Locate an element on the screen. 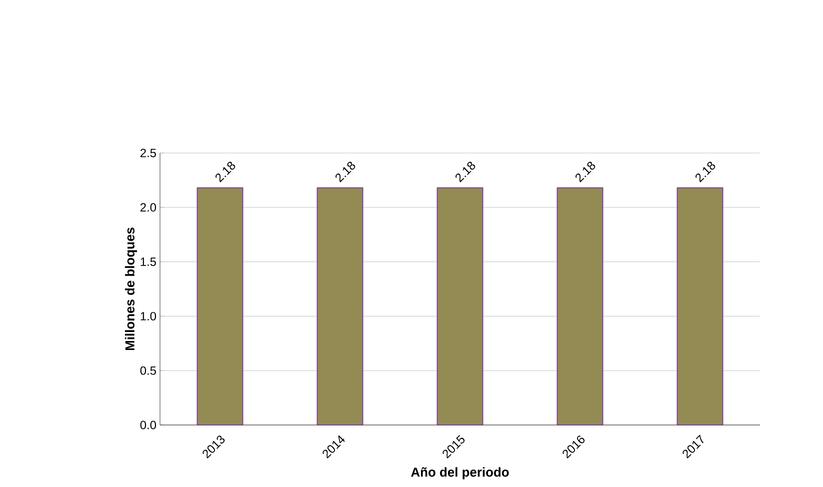  y-axis-title: Millones de bloques is located at coordinates (131, 289).